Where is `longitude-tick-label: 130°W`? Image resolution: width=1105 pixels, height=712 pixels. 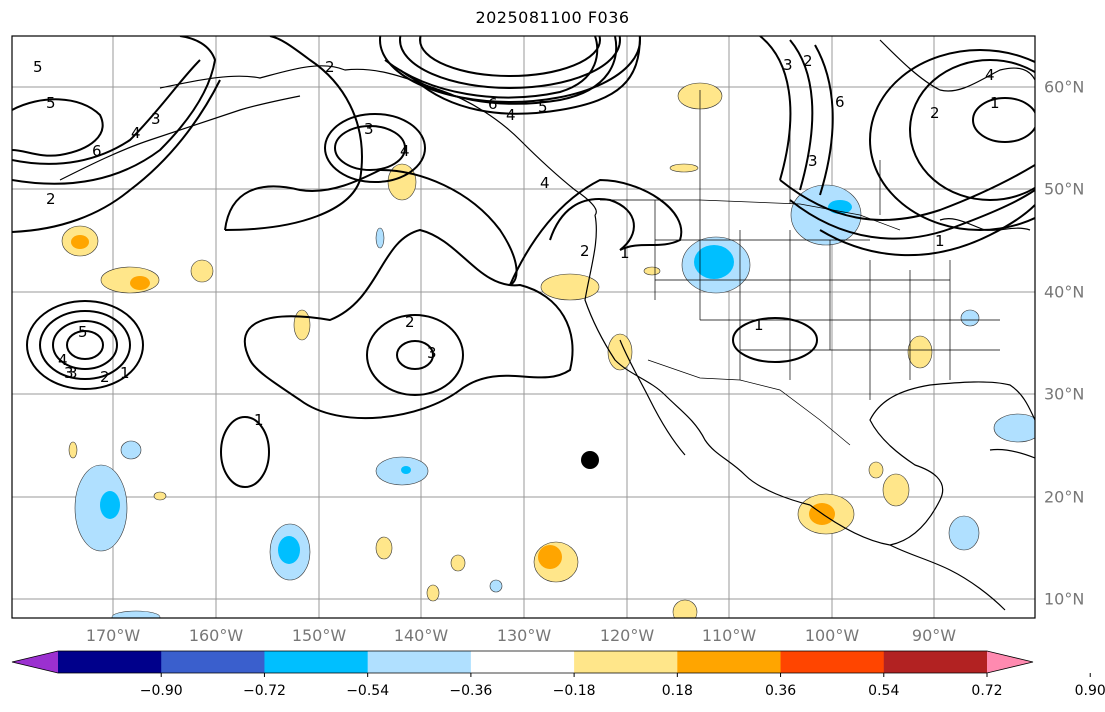 longitude-tick-label: 130°W is located at coordinates (524, 635).